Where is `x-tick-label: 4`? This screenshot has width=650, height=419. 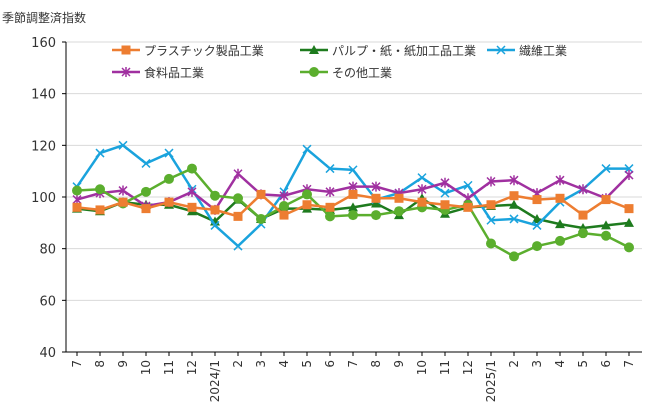 x-tick-label: 4 is located at coordinates (560, 364).